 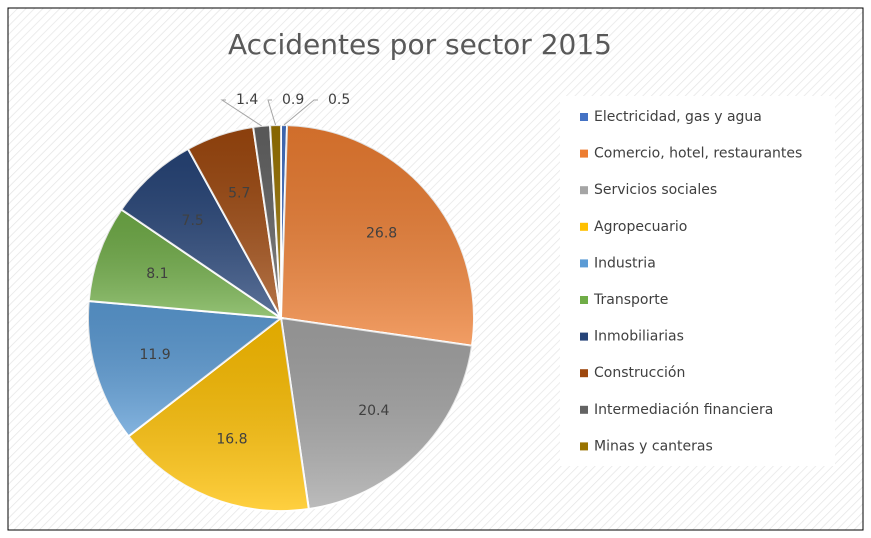 I want to click on data-label: 8.1, so click(x=157, y=274).